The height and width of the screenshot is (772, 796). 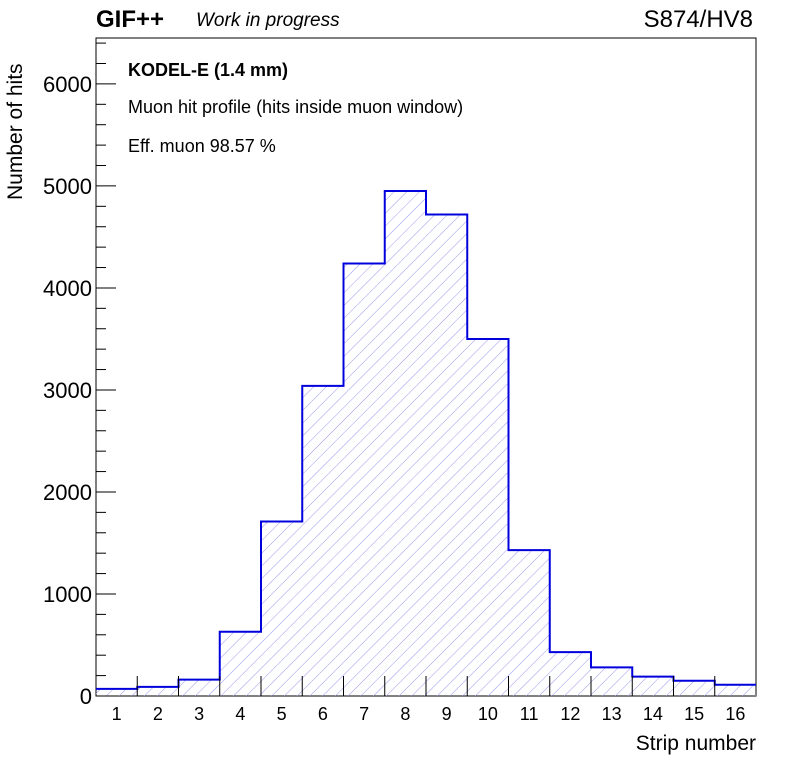 What do you see at coordinates (86, 696) in the screenshot?
I see `y-tick-label: 0` at bounding box center [86, 696].